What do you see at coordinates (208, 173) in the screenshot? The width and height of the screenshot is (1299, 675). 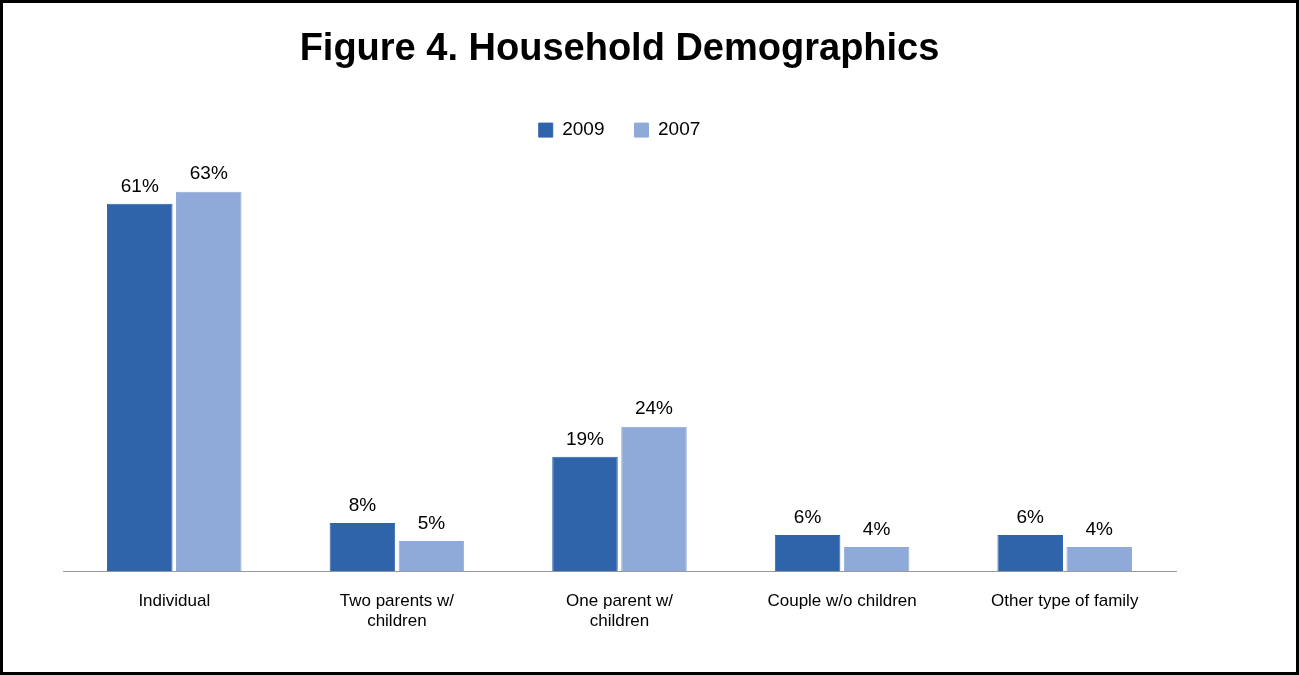 I see `data-label: 63%` at bounding box center [208, 173].